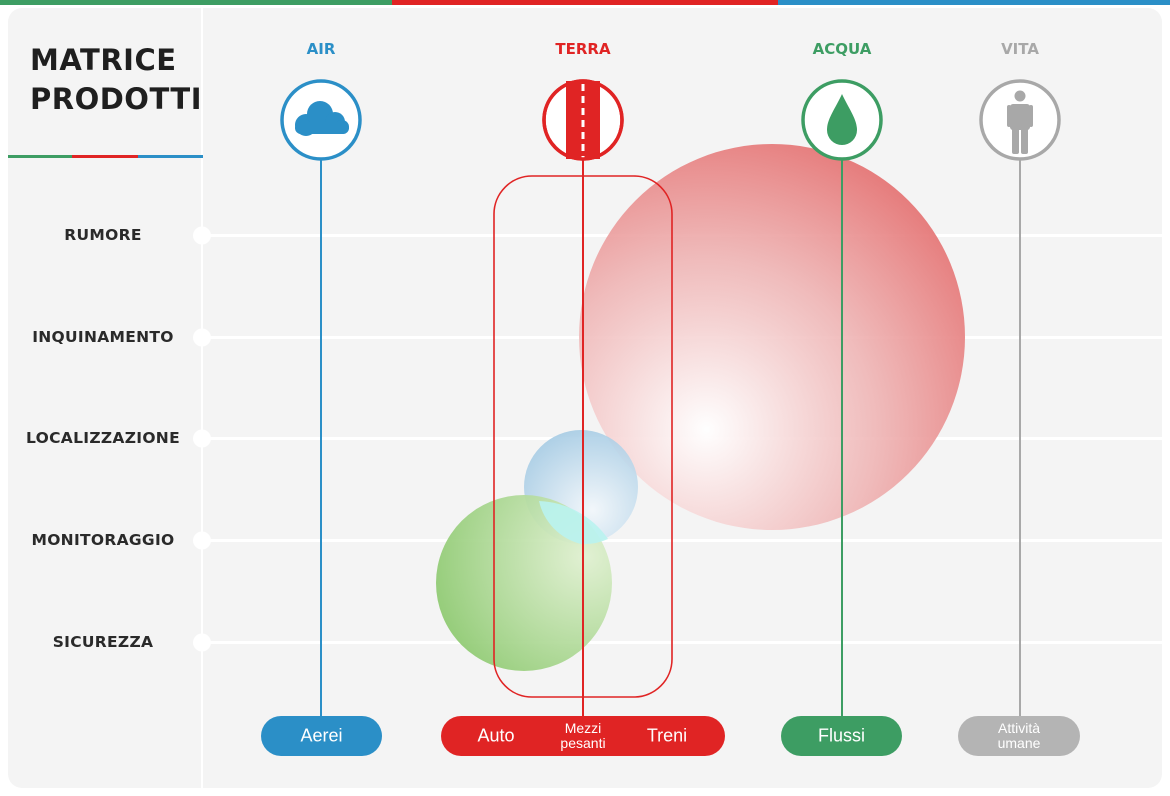  What do you see at coordinates (682, 642) in the screenshot?
I see `row-line-sicurezza` at bounding box center [682, 642].